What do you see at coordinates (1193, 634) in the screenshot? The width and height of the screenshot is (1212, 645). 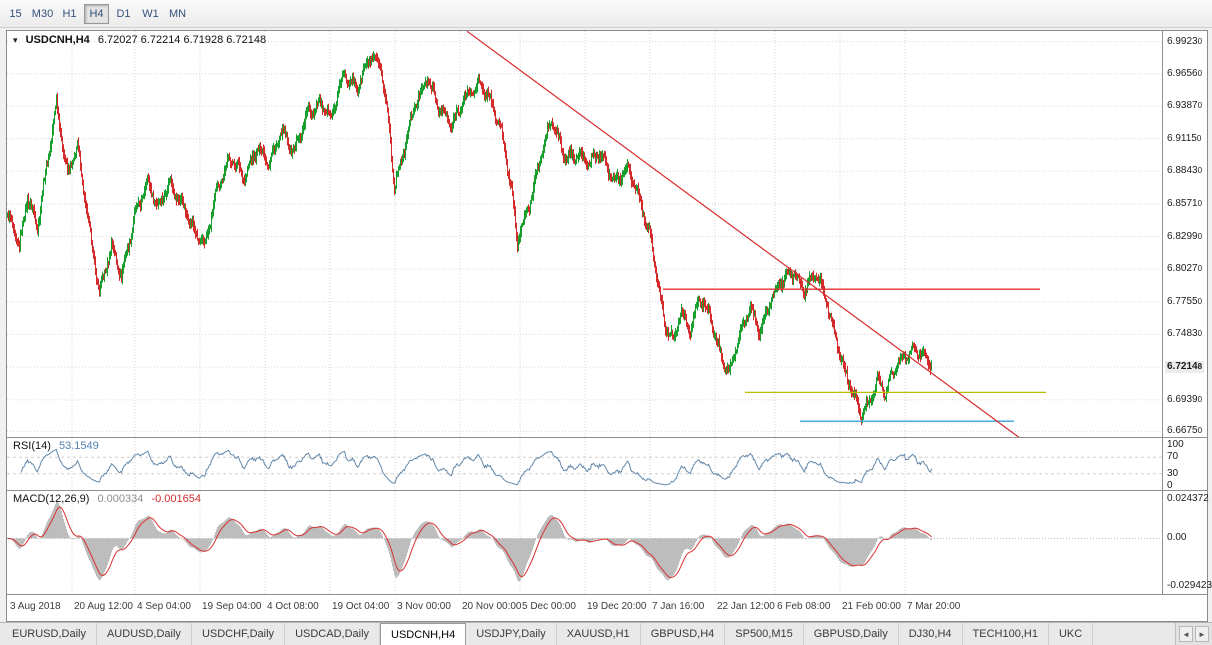 I see `tab-scroll-arrows: ◄ ►` at bounding box center [1193, 634].